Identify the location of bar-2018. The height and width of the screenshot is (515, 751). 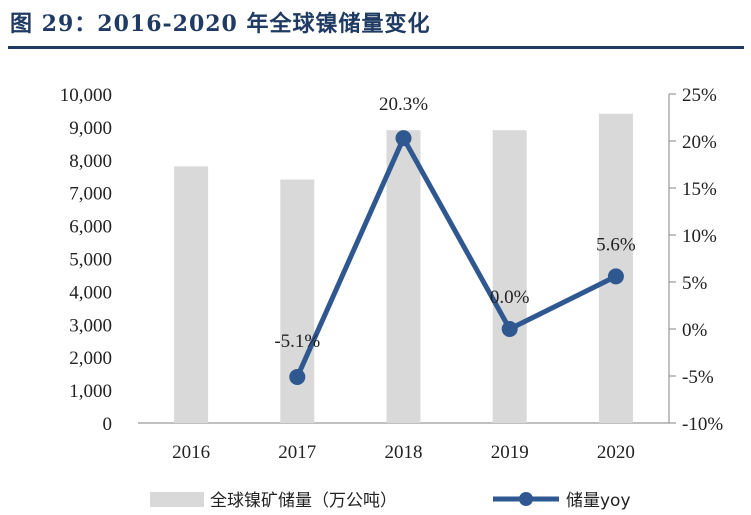
(403, 276).